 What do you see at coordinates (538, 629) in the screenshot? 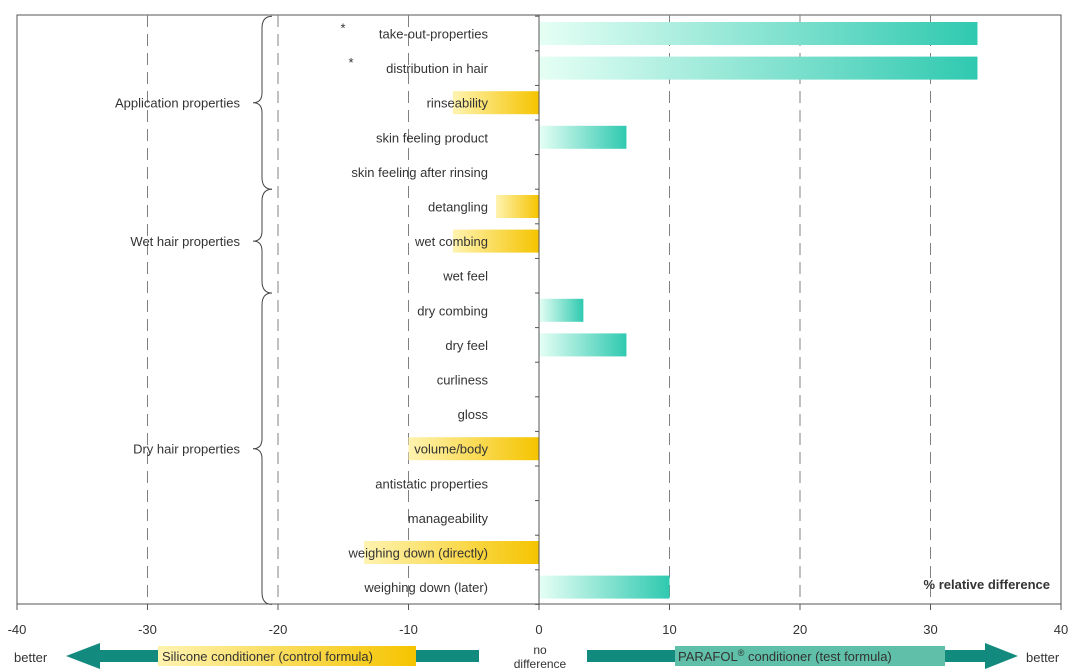
I see `x-tick-label: 0` at bounding box center [538, 629].